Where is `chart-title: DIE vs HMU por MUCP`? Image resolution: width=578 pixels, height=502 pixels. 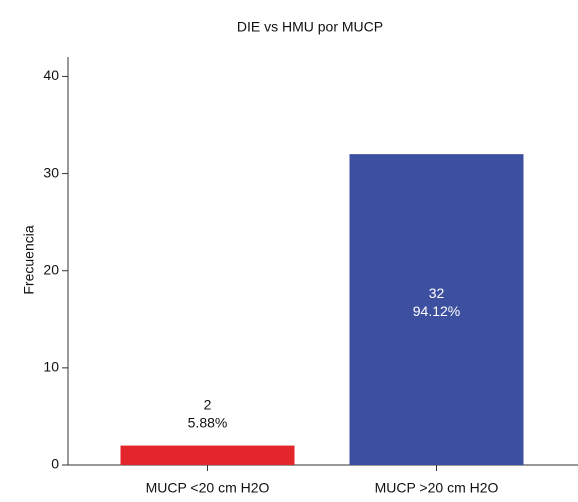
chart-title: DIE vs HMU por MUCP is located at coordinates (310, 27).